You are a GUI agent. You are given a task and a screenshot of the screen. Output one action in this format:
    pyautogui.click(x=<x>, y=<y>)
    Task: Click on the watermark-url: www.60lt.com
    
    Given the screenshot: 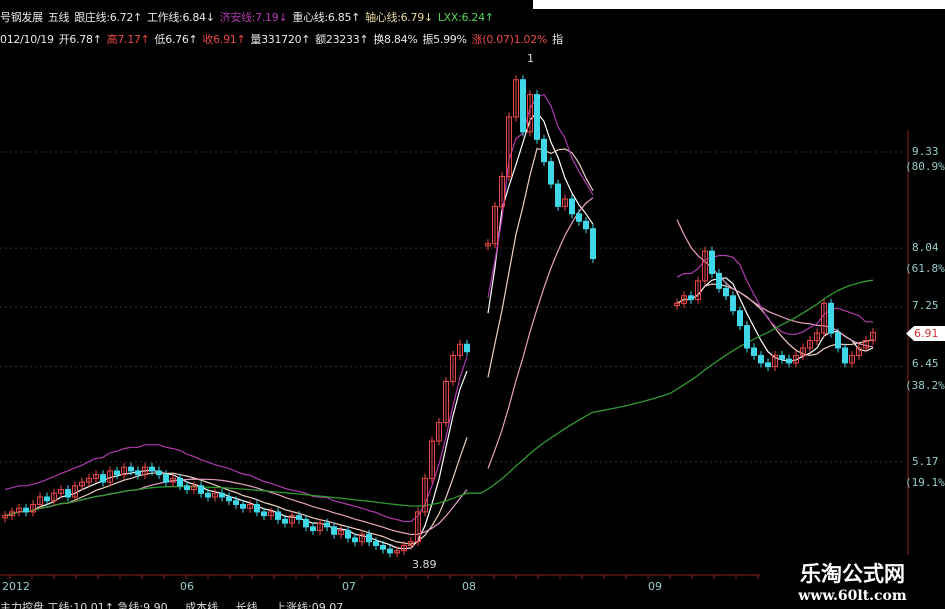 What is the action you would take?
    pyautogui.click(x=852, y=596)
    